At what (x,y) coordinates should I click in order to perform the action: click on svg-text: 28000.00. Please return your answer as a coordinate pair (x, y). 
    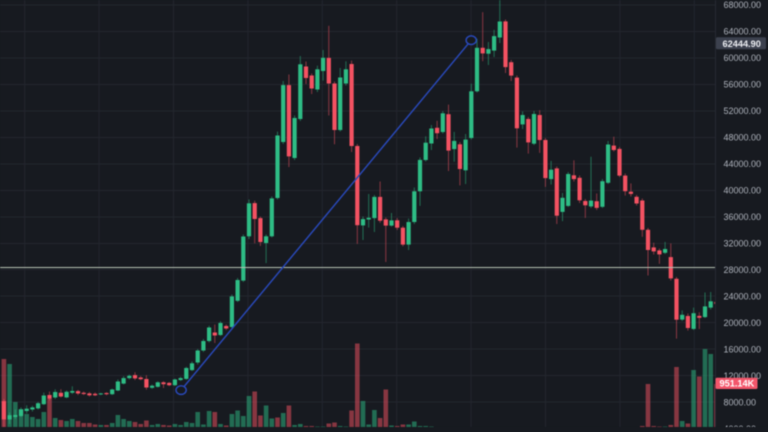
    Looking at the image, I should click on (743, 270).